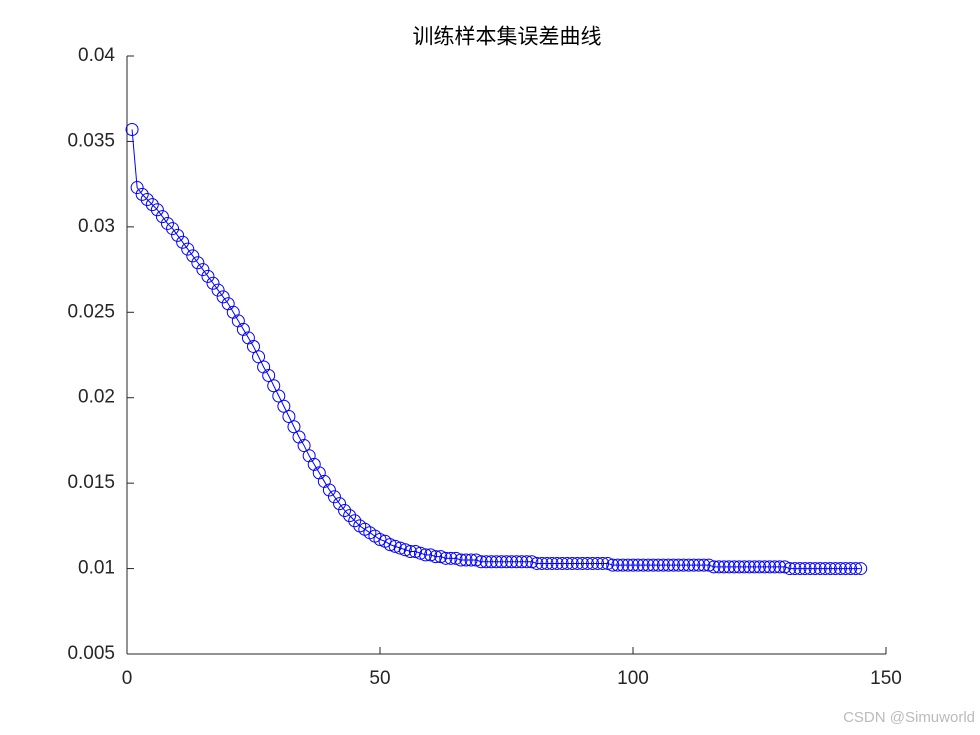 The image size is (980, 735). Describe the element at coordinates (633, 678) in the screenshot. I see `x-tick-label: 100` at that location.